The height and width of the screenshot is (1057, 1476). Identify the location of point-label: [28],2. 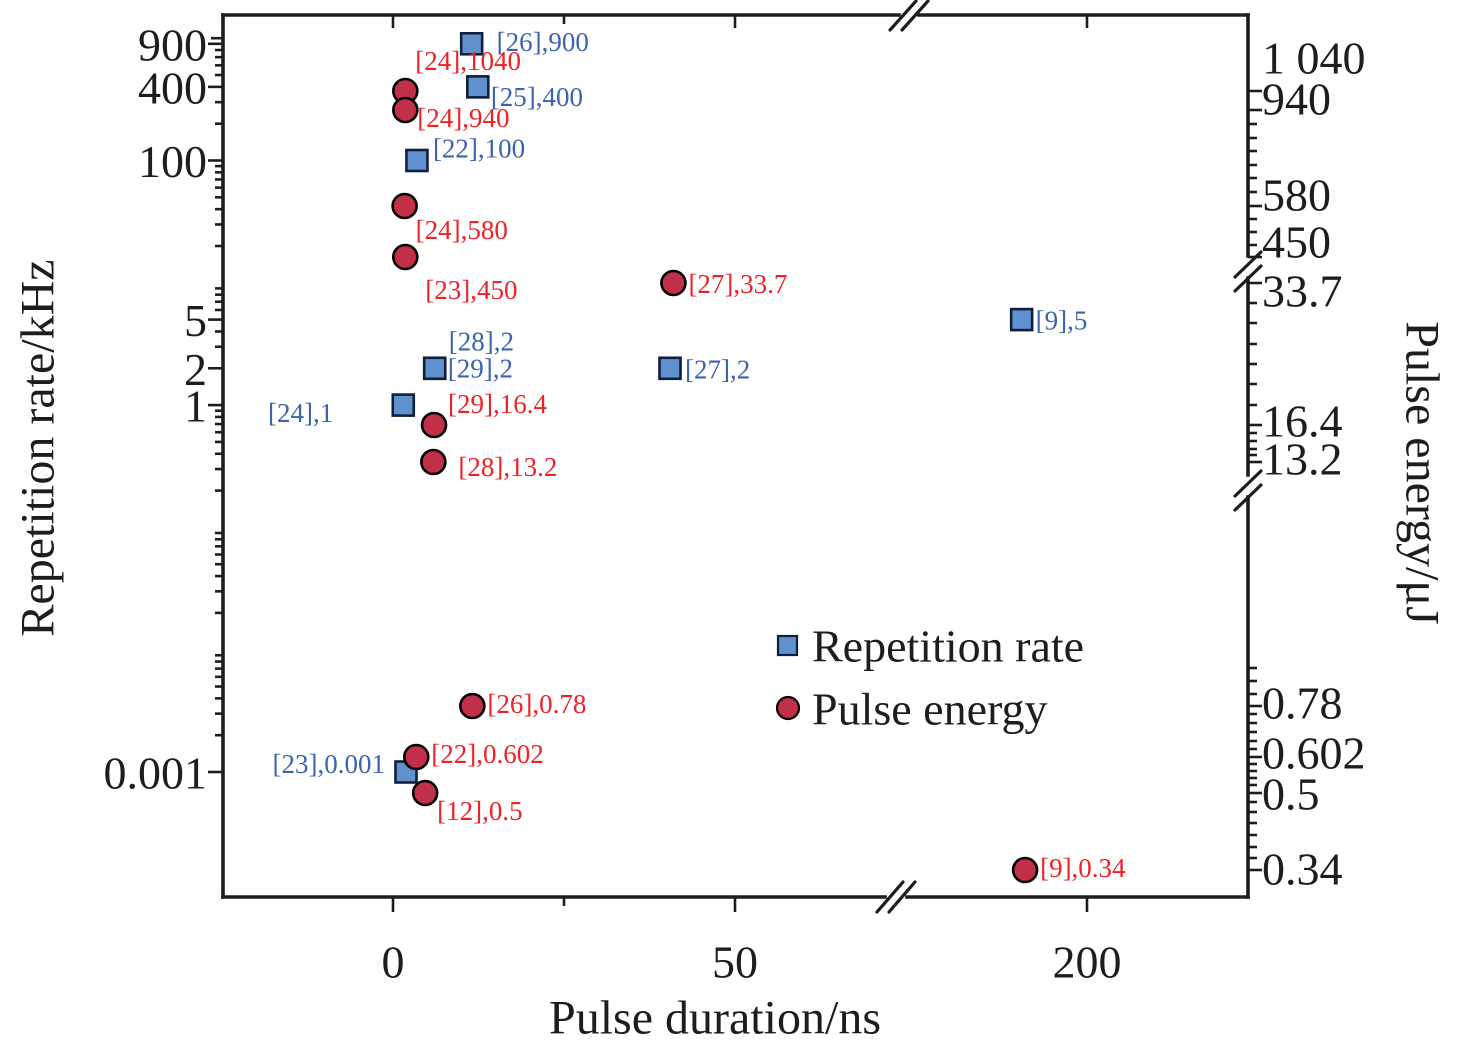
(481, 341).